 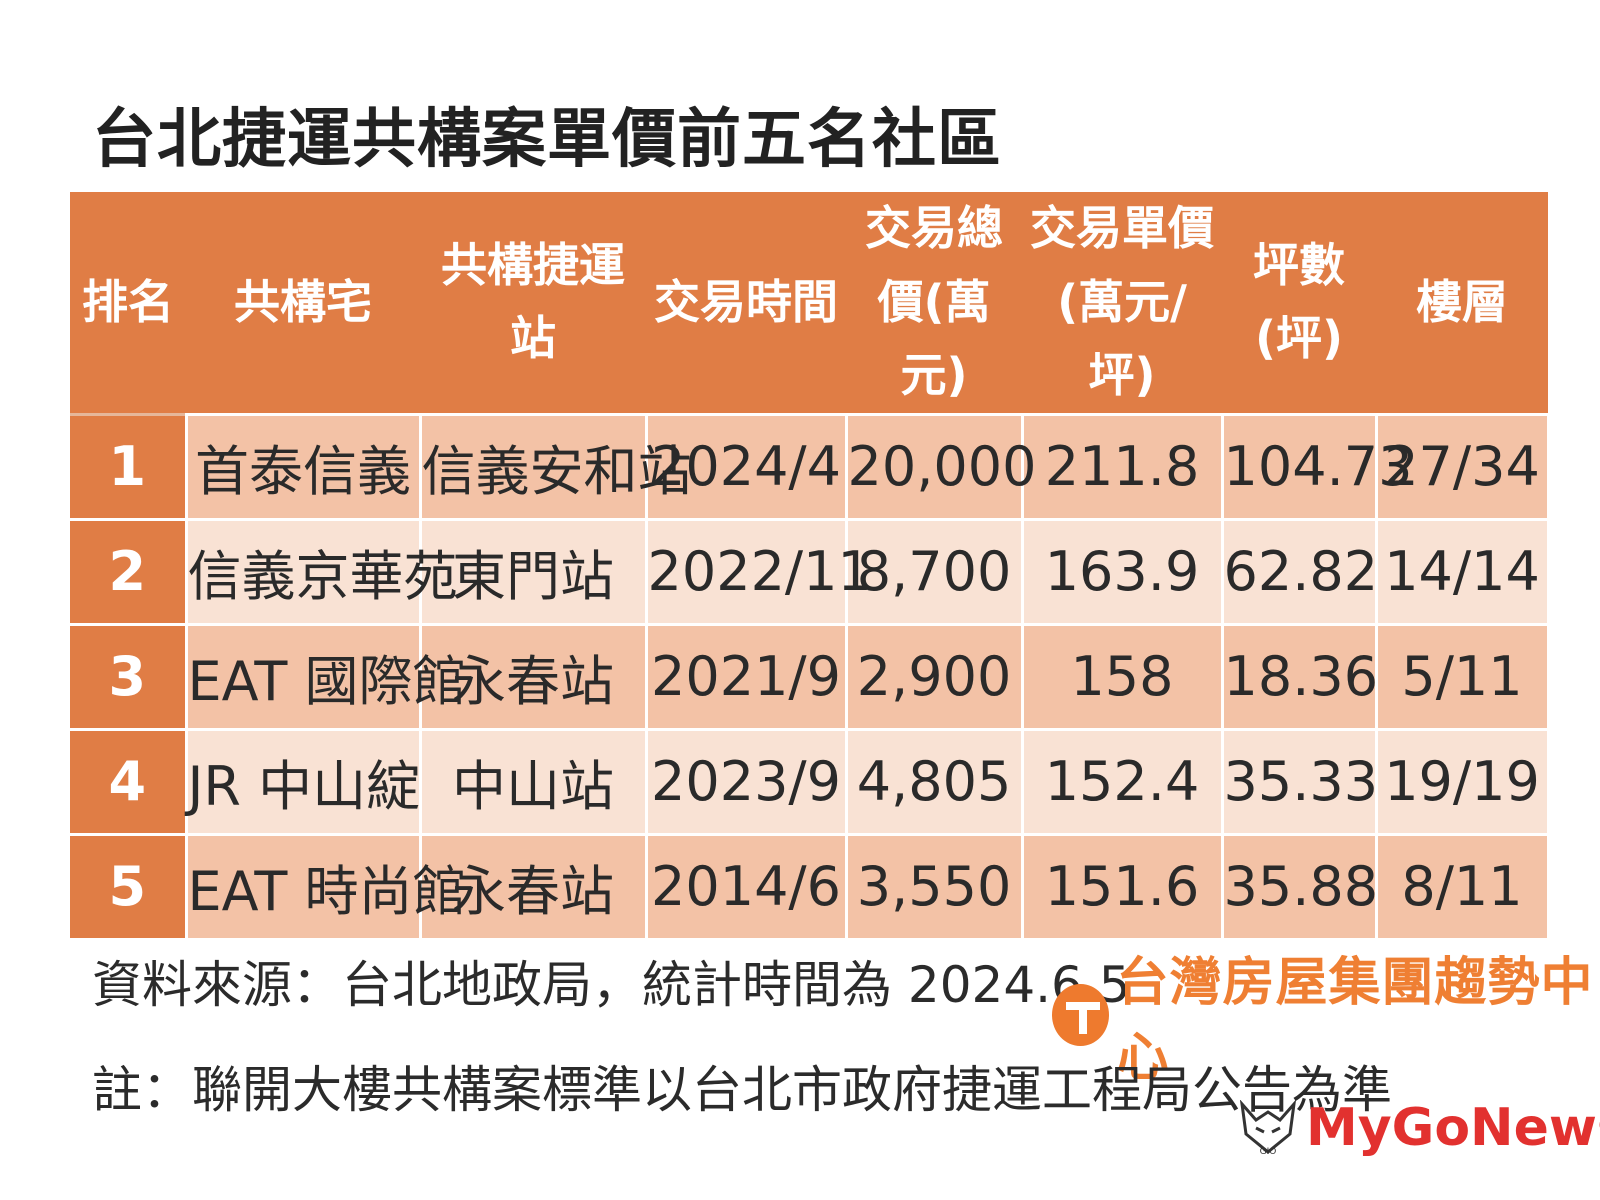 What do you see at coordinates (533, 781) in the screenshot?
I see `table-cell: 中山站` at bounding box center [533, 781].